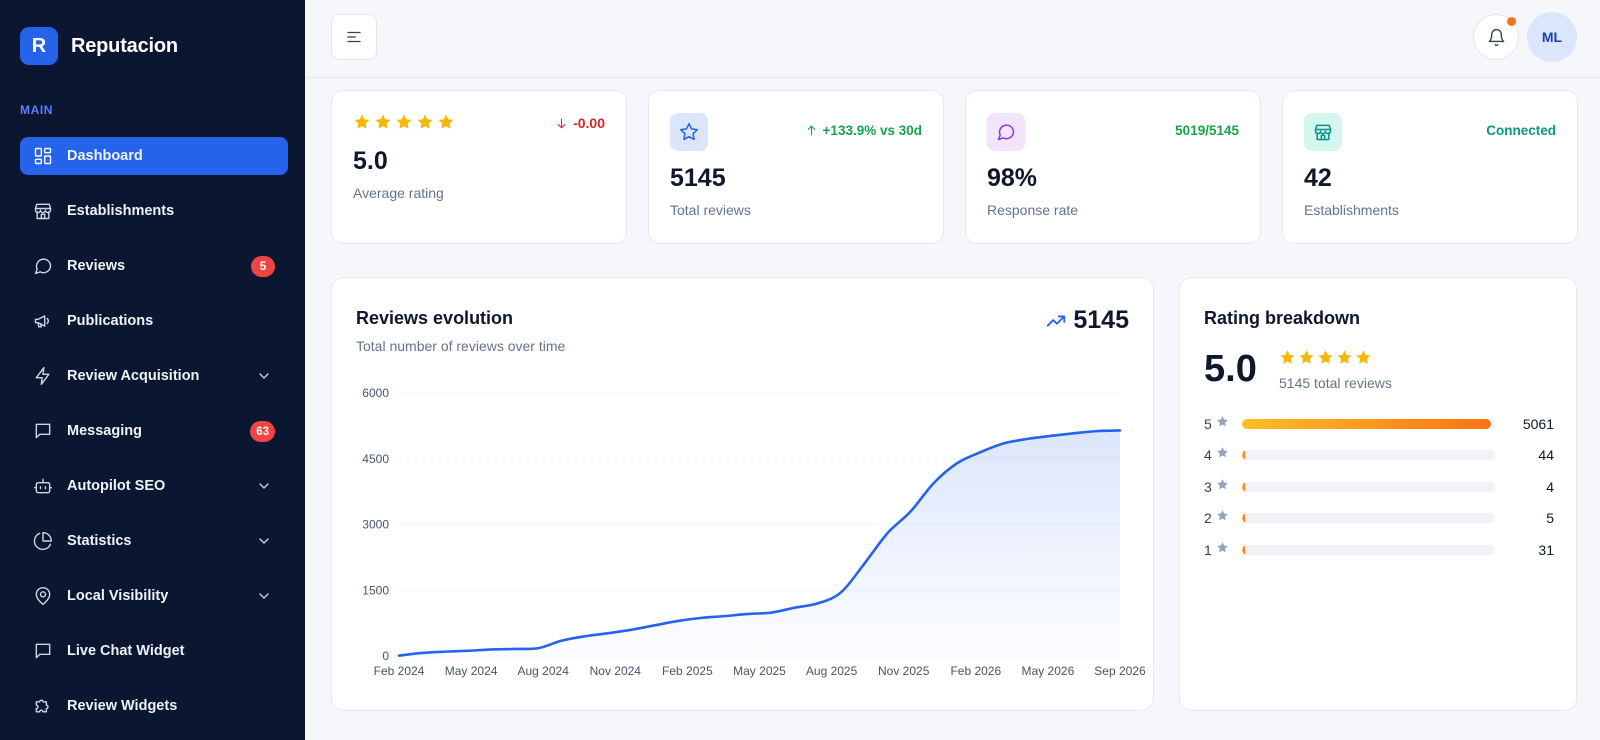 This screenshot has height=740, width=1600. What do you see at coordinates (43, 486) in the screenshot?
I see `bot-icon` at bounding box center [43, 486].